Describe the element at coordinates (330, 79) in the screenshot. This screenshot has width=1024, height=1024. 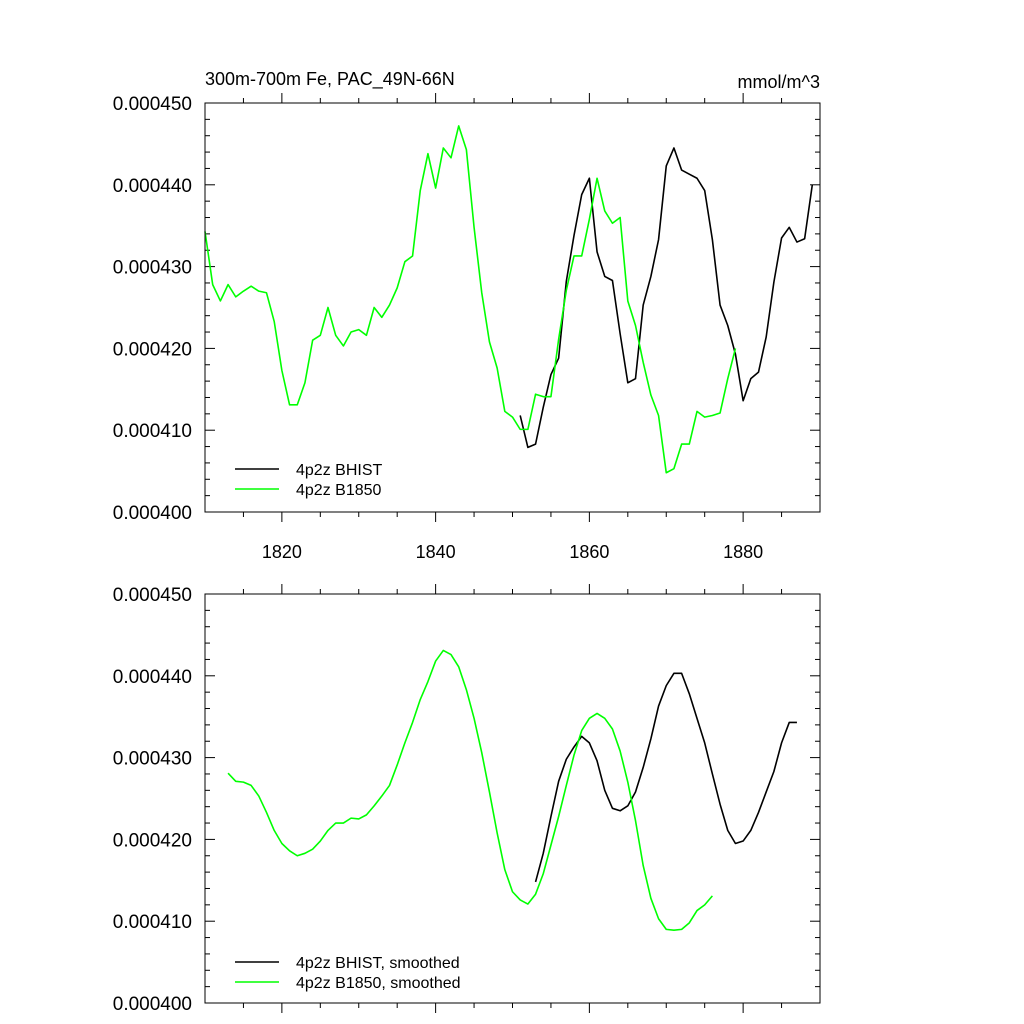
I see `top-chart-title: 300m-700m Fe, PAC_49N-66N` at that location.